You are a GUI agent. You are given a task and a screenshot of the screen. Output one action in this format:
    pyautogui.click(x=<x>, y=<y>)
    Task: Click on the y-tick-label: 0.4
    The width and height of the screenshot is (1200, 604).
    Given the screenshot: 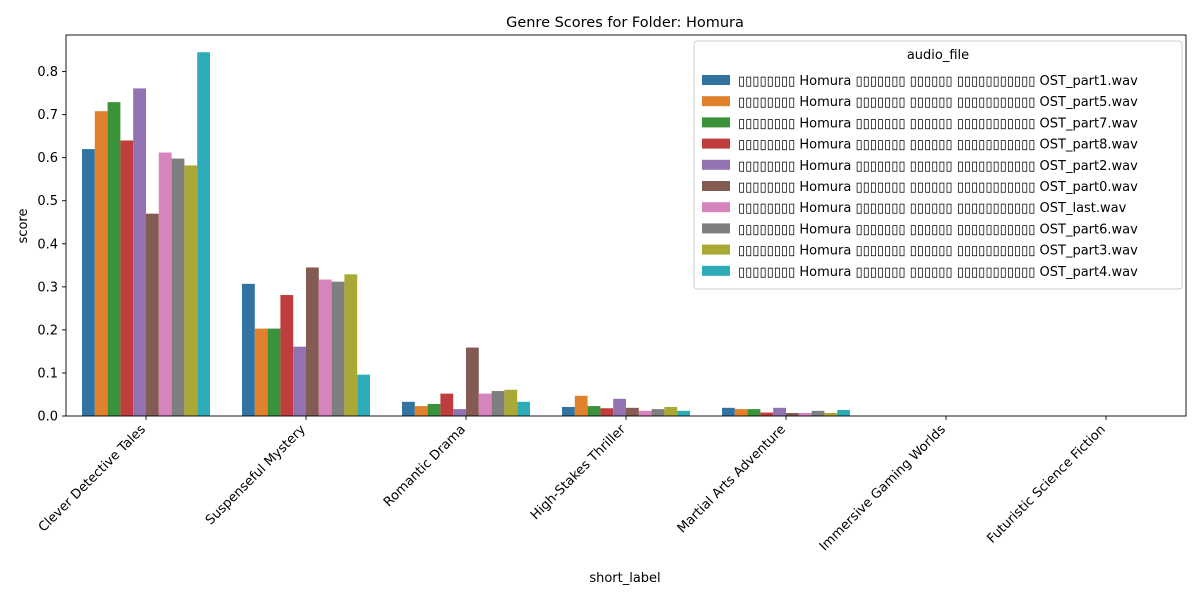 What is the action you would take?
    pyautogui.click(x=47, y=244)
    